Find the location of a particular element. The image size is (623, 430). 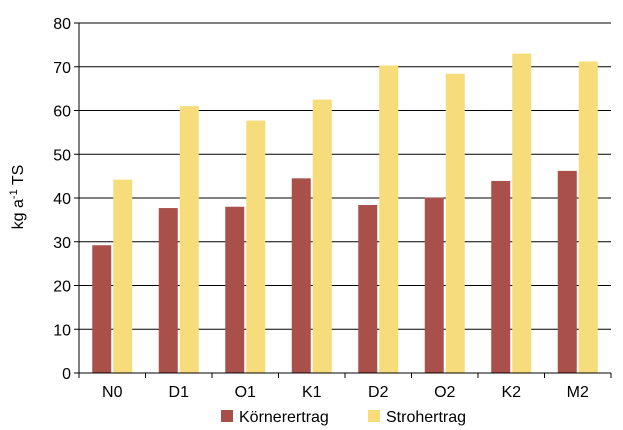

y-axis-title: kg a-1 TS is located at coordinates (17, 197).